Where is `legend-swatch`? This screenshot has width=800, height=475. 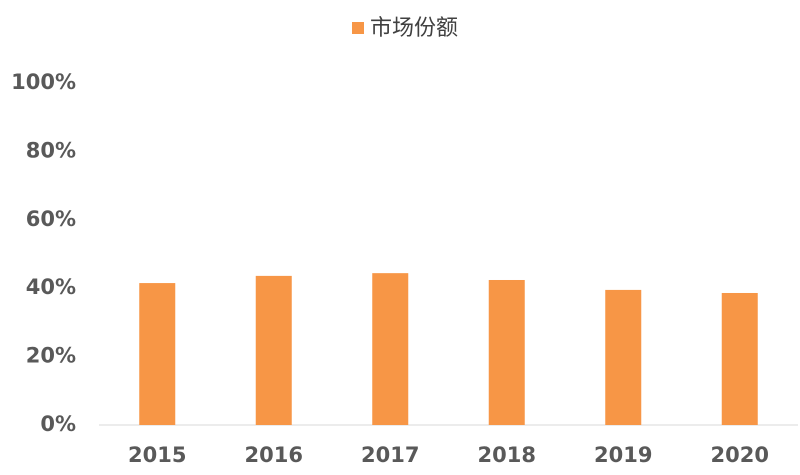
legend-swatch is located at coordinates (358, 28).